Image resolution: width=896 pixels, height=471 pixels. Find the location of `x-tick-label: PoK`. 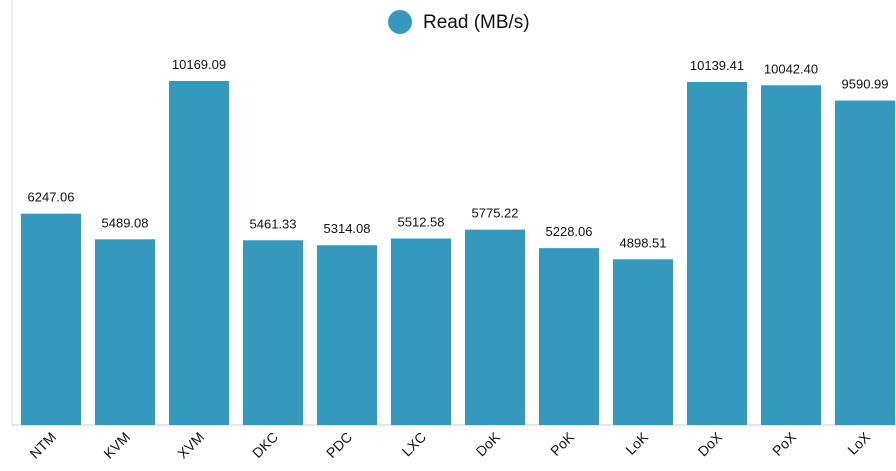

x-tick-label: PoK is located at coordinates (562, 443).